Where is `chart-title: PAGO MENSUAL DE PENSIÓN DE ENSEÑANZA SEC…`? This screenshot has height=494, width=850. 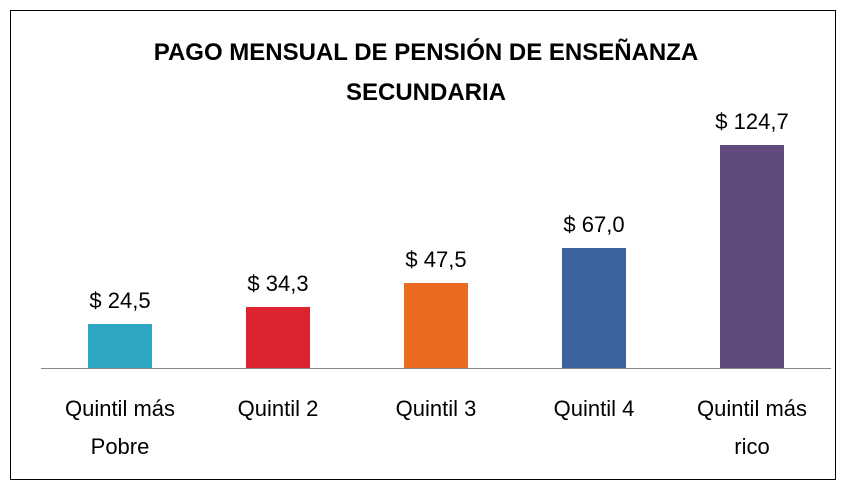
chart-title: PAGO MENSUAL DE PENSIÓN DE ENSEÑANZA SEC… is located at coordinates (426, 72).